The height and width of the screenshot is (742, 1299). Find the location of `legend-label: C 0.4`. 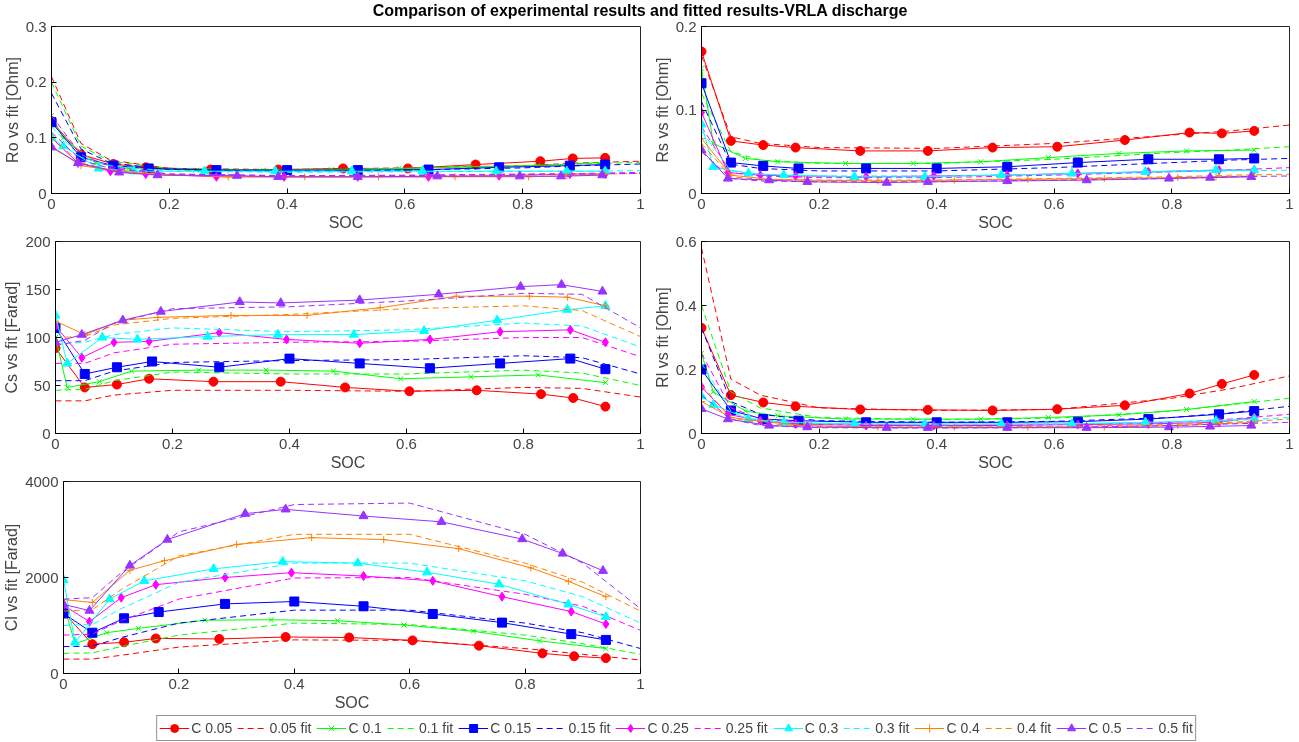

legend-label: C 0.4 is located at coordinates (963, 728).